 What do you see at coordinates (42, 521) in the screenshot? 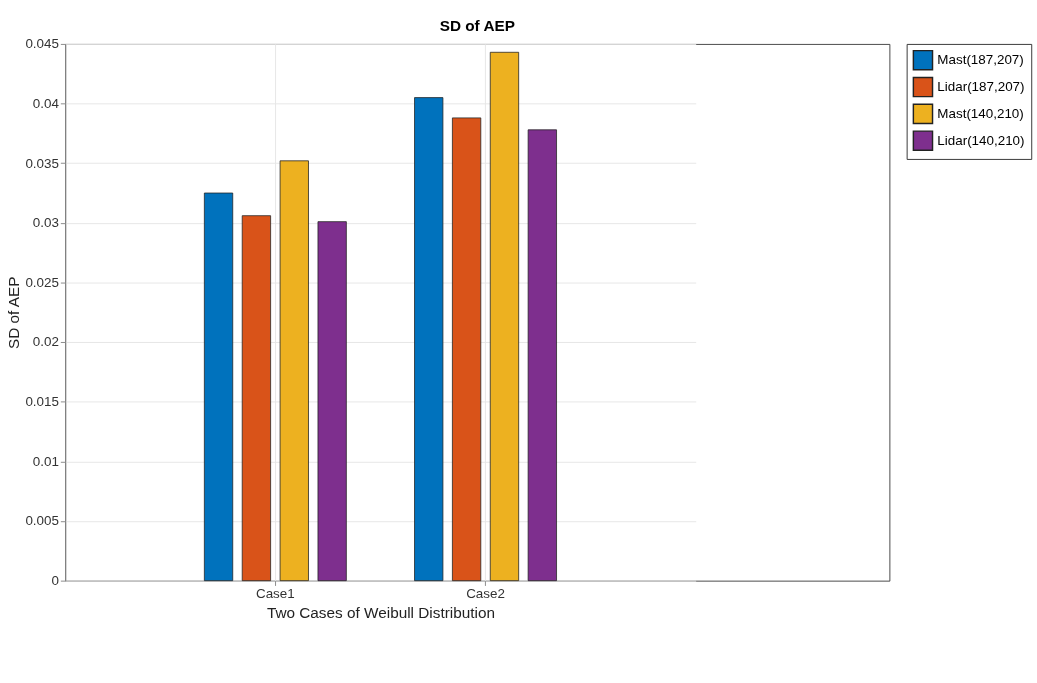
I see `y-tick-label: 0.005` at bounding box center [42, 521].